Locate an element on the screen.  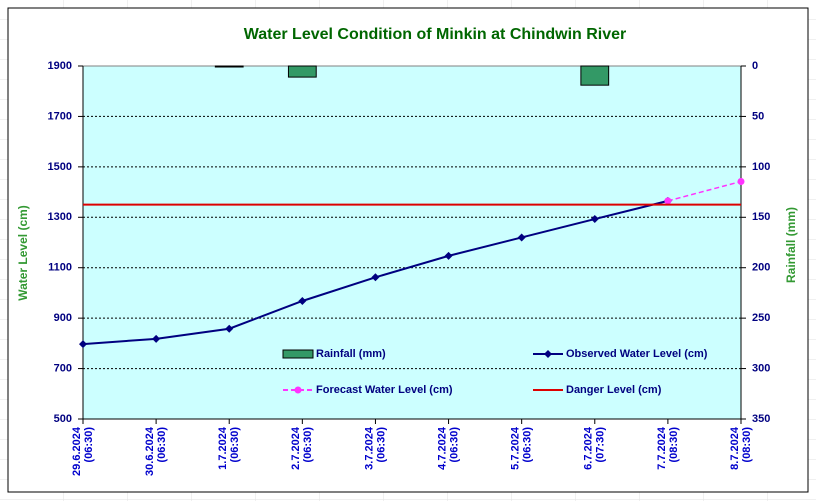
y-tick-label: 500 is located at coordinates (63, 419).